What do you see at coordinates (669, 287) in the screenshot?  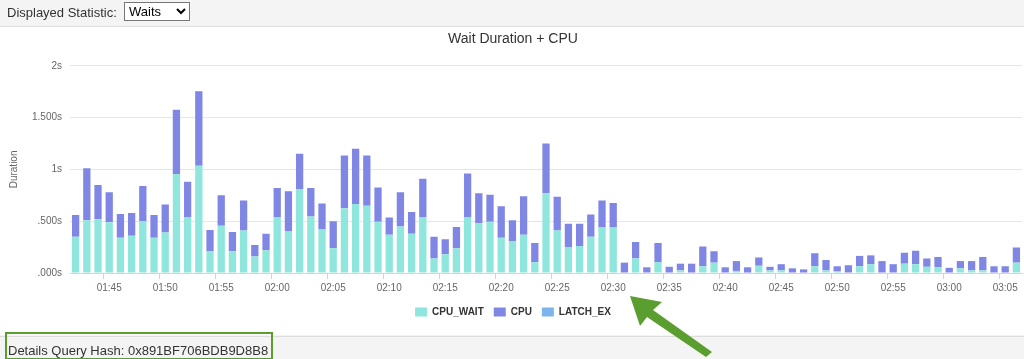 I see `x-tick-label: 02:35` at bounding box center [669, 287].